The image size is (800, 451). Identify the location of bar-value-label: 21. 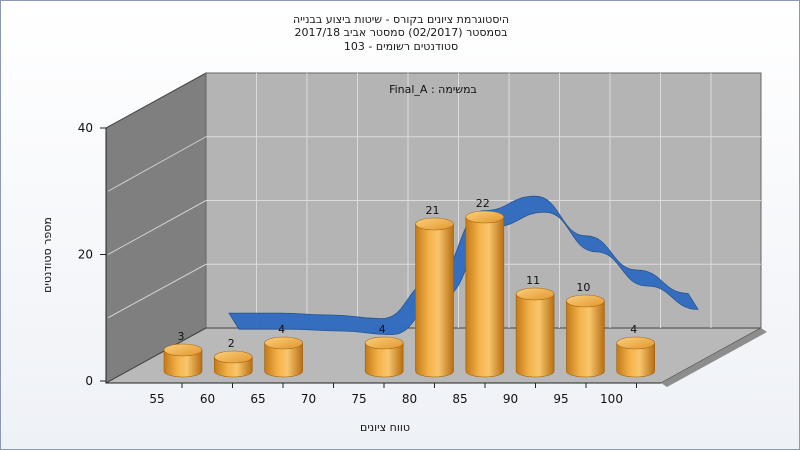
(433, 210).